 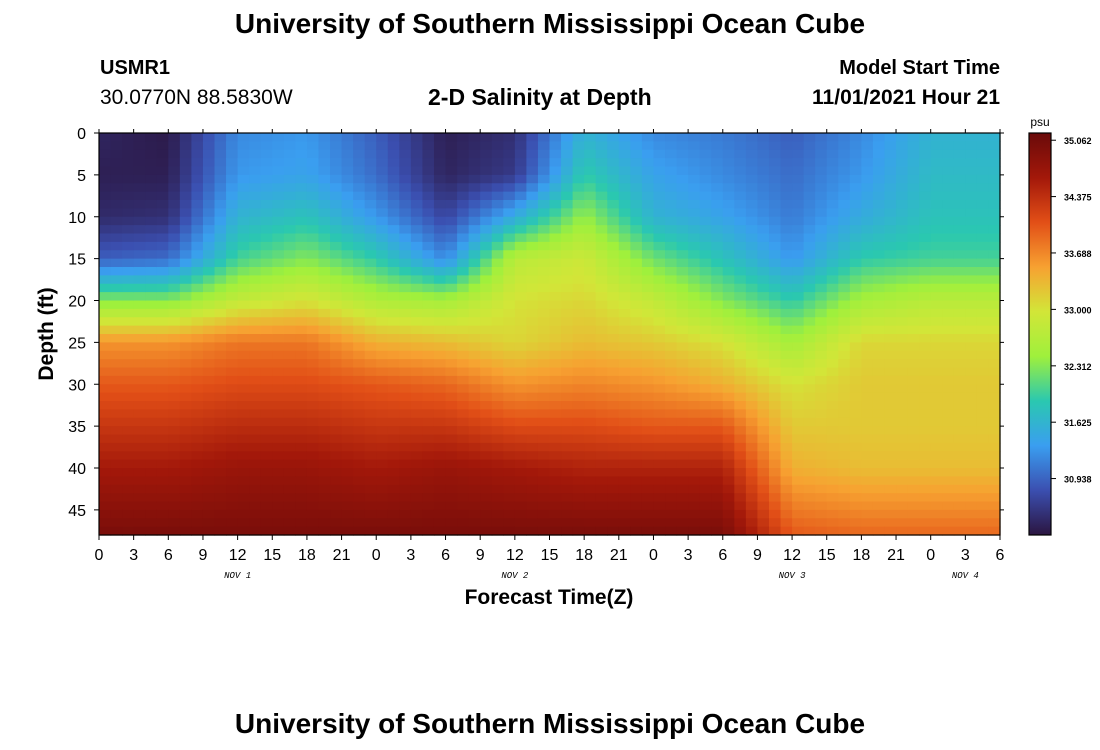 What do you see at coordinates (376, 555) in the screenshot?
I see `x-tick-label: 0` at bounding box center [376, 555].